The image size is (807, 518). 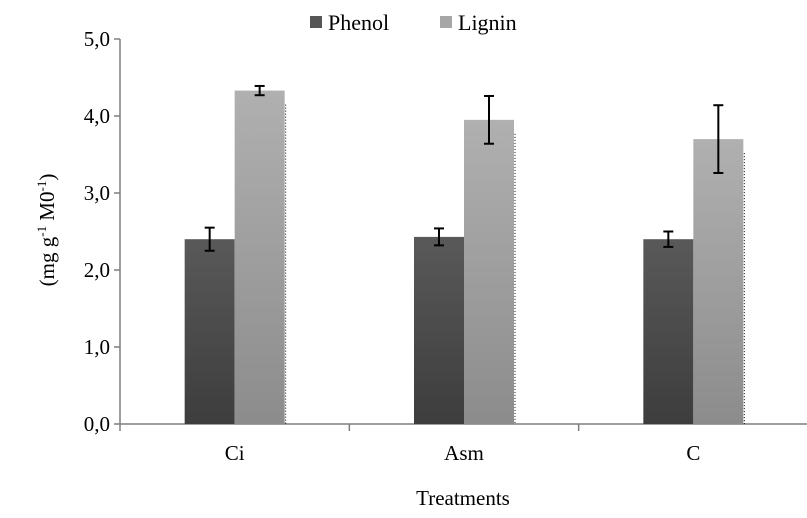 What do you see at coordinates (487, 22) in the screenshot?
I see `legend-label-lignin: Lignin` at bounding box center [487, 22].